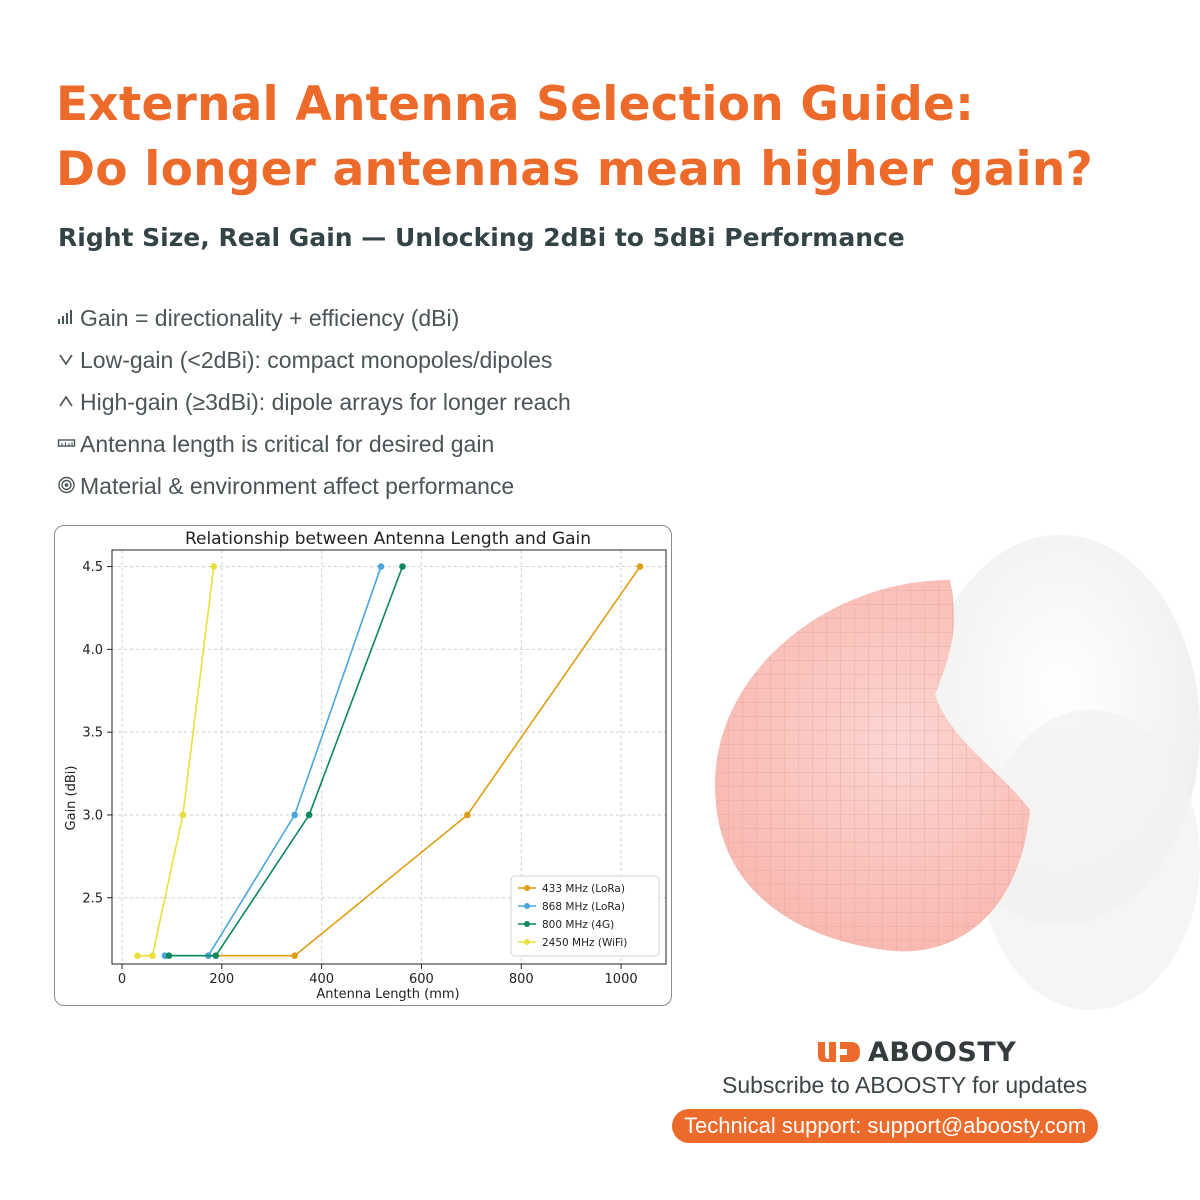 This screenshot has width=1200, height=1200. I want to click on feature-item: Gain = directionality + efficiency (dBi), so click(313, 318).